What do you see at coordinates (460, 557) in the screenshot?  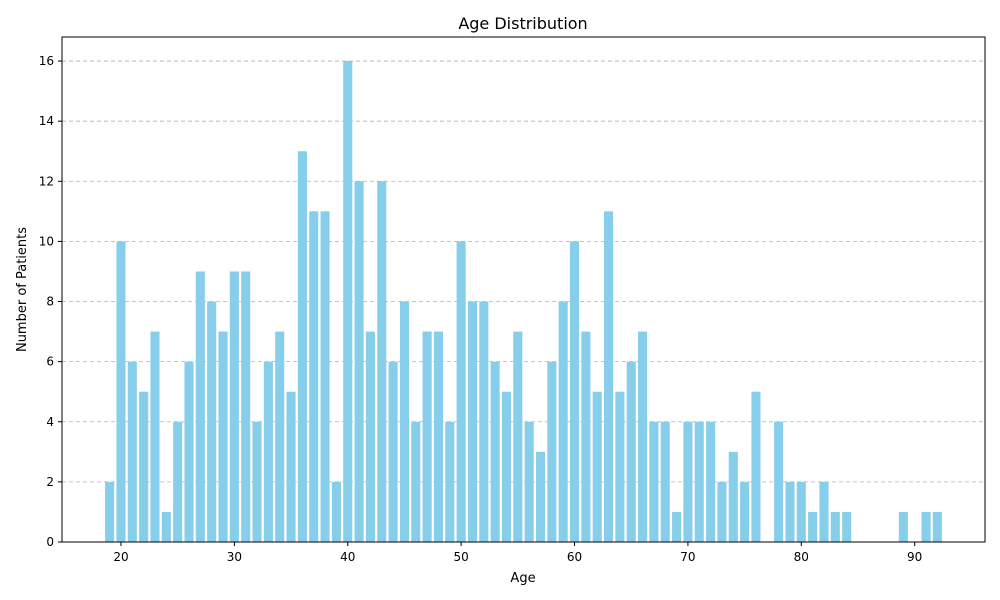 I see `x-tick-label: 50` at bounding box center [460, 557].